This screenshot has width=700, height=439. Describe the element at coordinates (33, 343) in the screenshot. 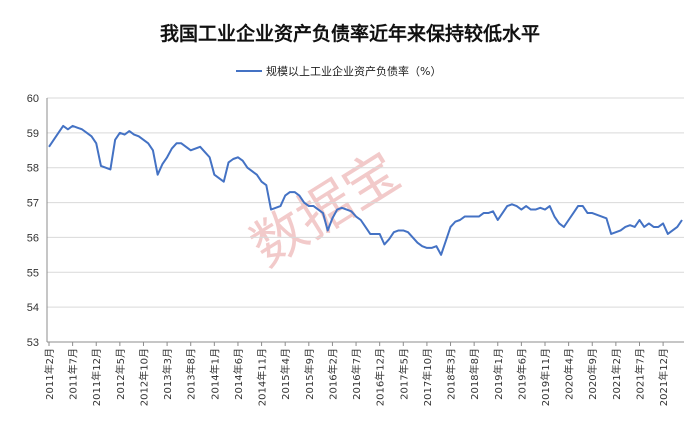

I see `y-tick-label: 53` at that location.